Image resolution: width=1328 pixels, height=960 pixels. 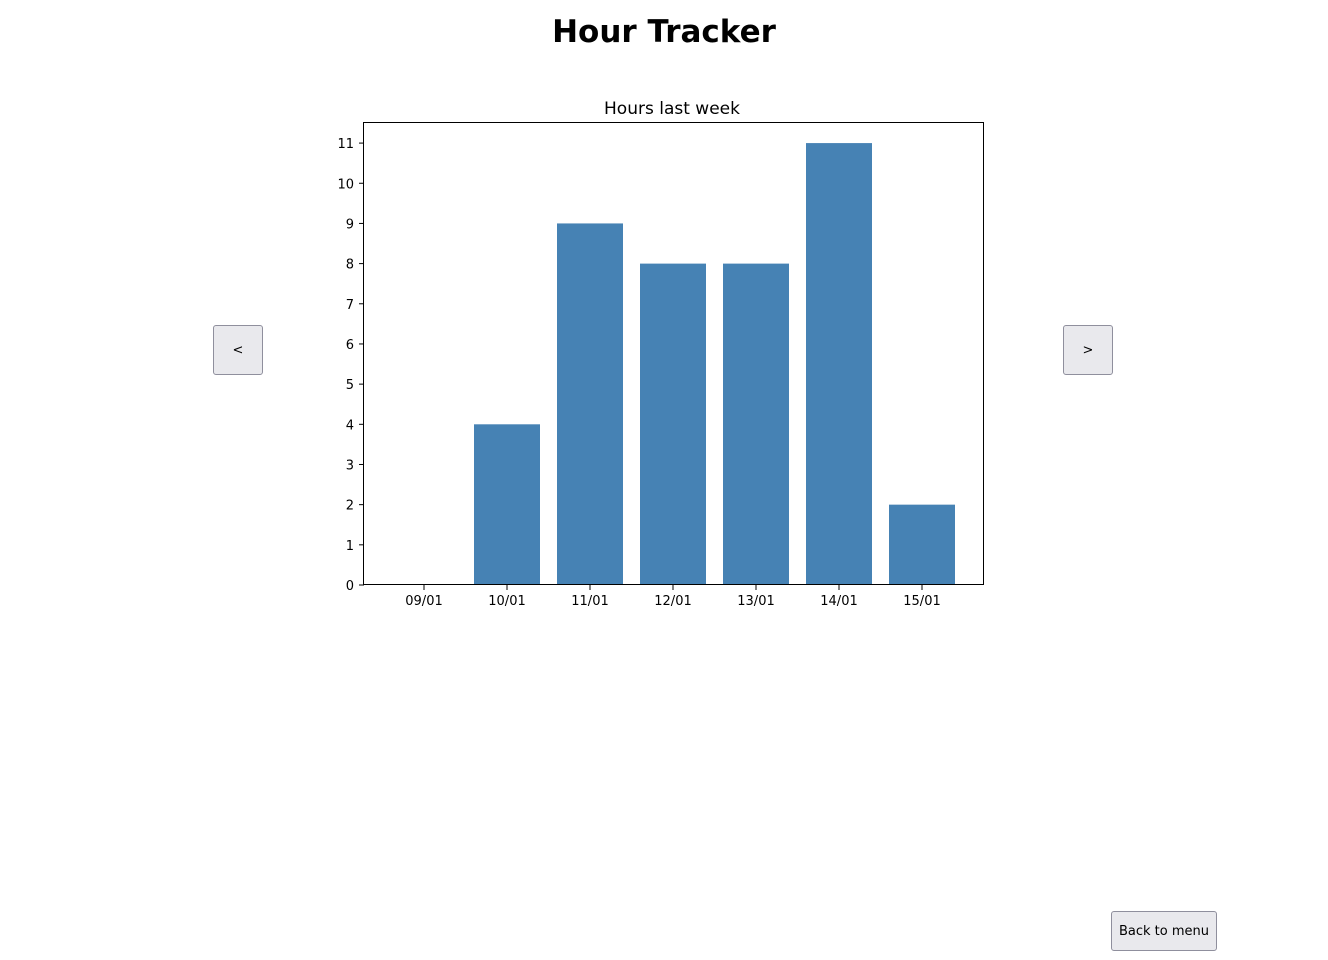 I want to click on y-tick-label: 7, so click(x=350, y=305).